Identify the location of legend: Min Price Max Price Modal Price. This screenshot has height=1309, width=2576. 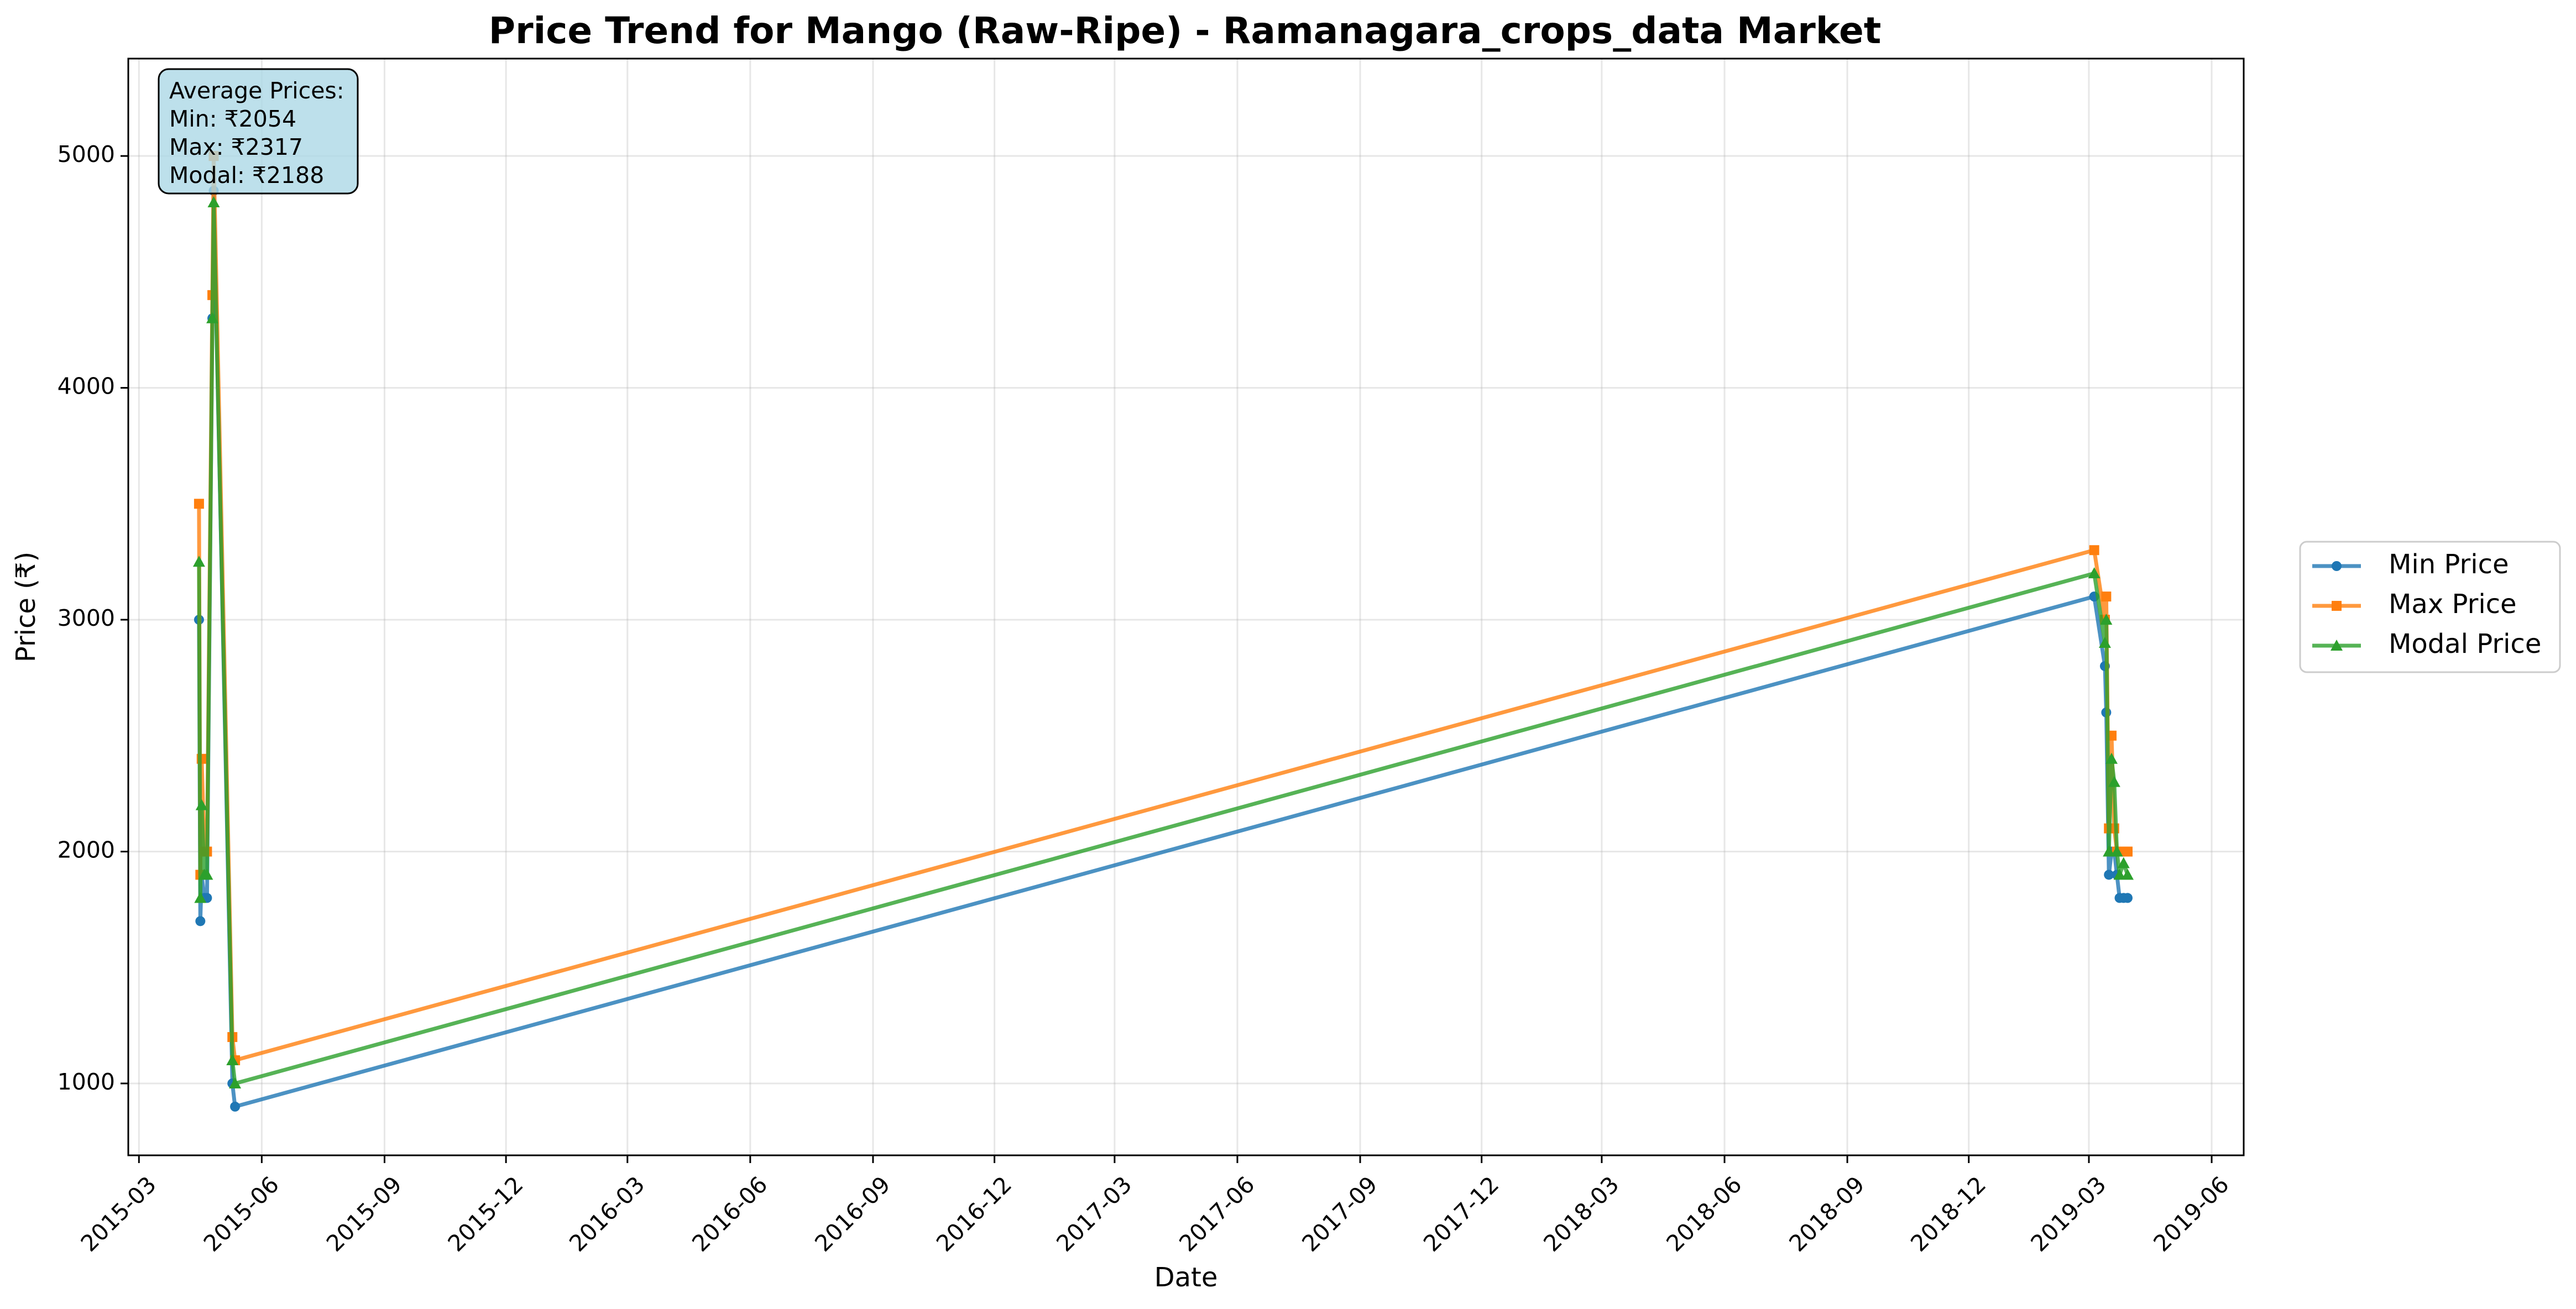
(2430, 607).